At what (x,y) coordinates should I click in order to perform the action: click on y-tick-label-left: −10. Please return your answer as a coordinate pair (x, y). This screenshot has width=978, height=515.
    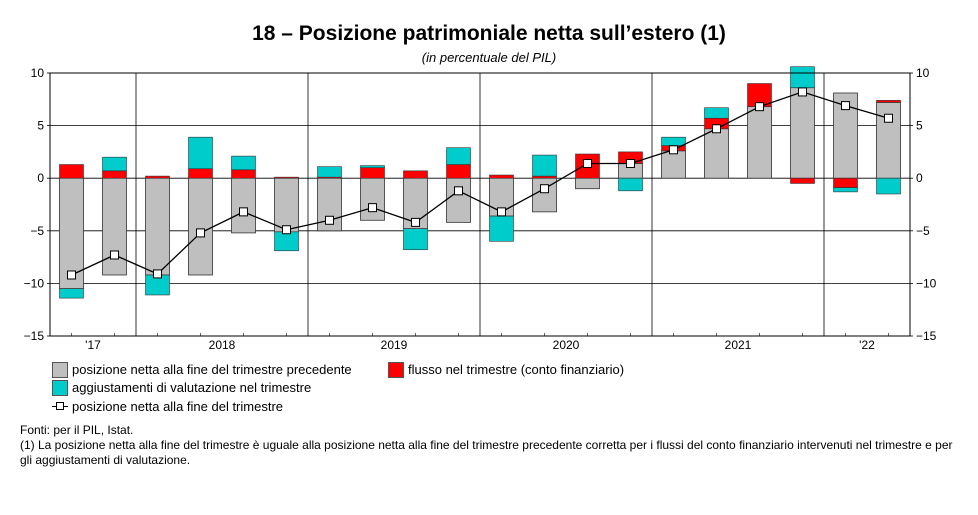
    Looking at the image, I should click on (34, 283).